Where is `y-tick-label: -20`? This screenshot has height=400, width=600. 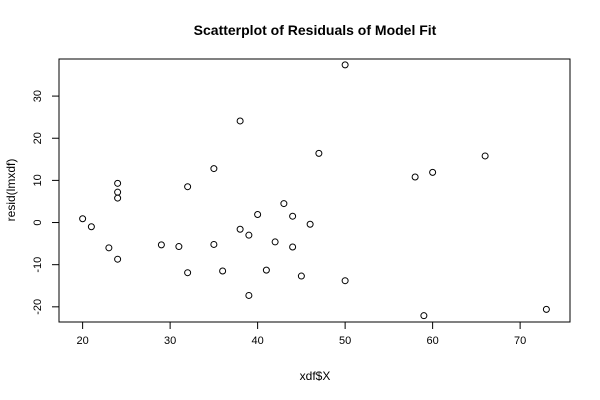
y-tick-label: -20 is located at coordinates (38, 307).